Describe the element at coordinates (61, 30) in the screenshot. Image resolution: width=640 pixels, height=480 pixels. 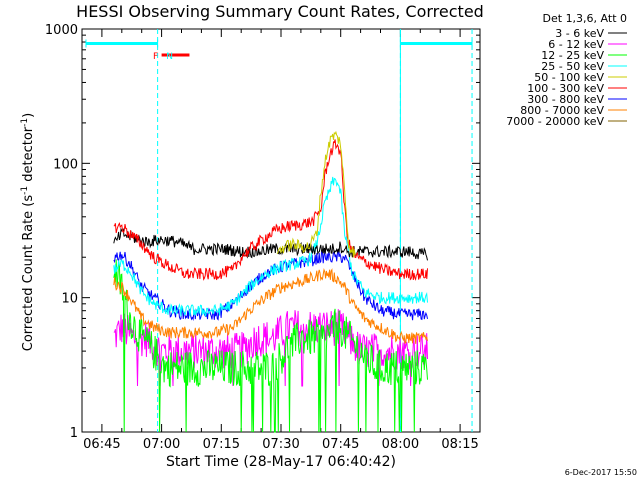
I see `y-tick-label: 1000` at that location.